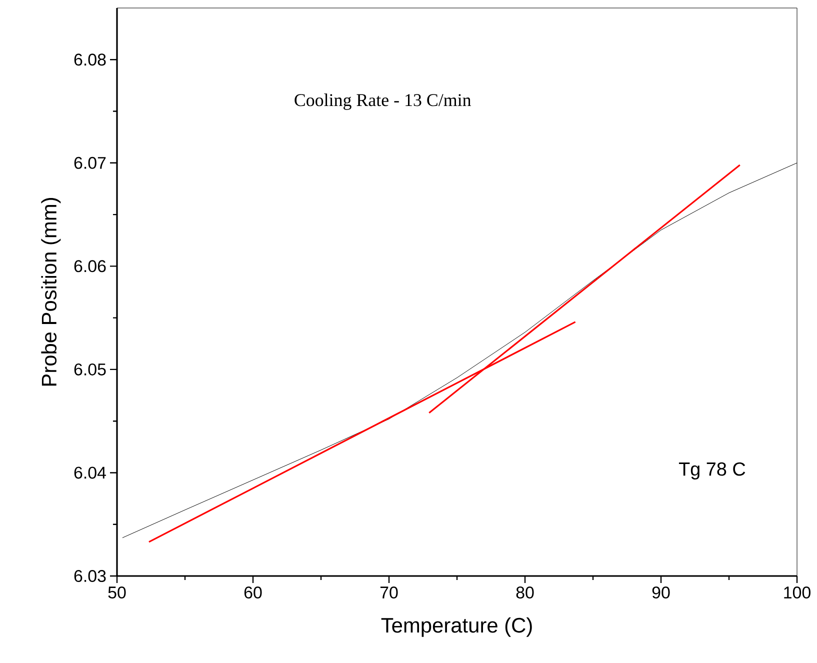 The height and width of the screenshot is (663, 817). I want to click on x-tick-label: 50, so click(117, 592).